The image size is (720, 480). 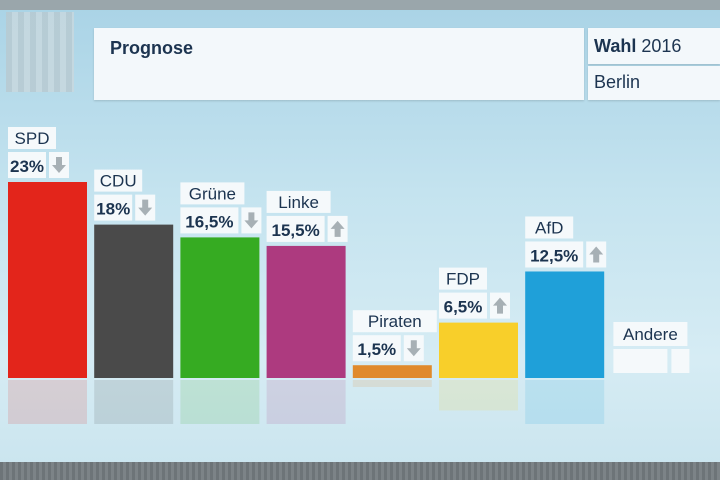 I want to click on value-label: 6,5%, so click(x=463, y=307).